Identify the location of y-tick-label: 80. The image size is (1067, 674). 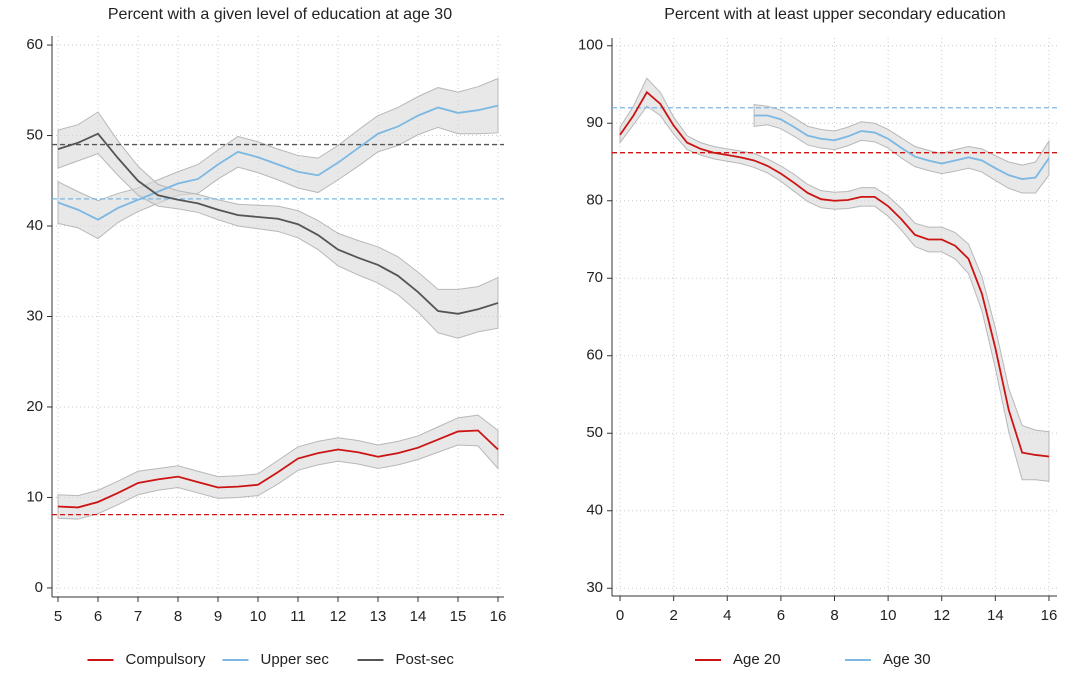
(594, 200).